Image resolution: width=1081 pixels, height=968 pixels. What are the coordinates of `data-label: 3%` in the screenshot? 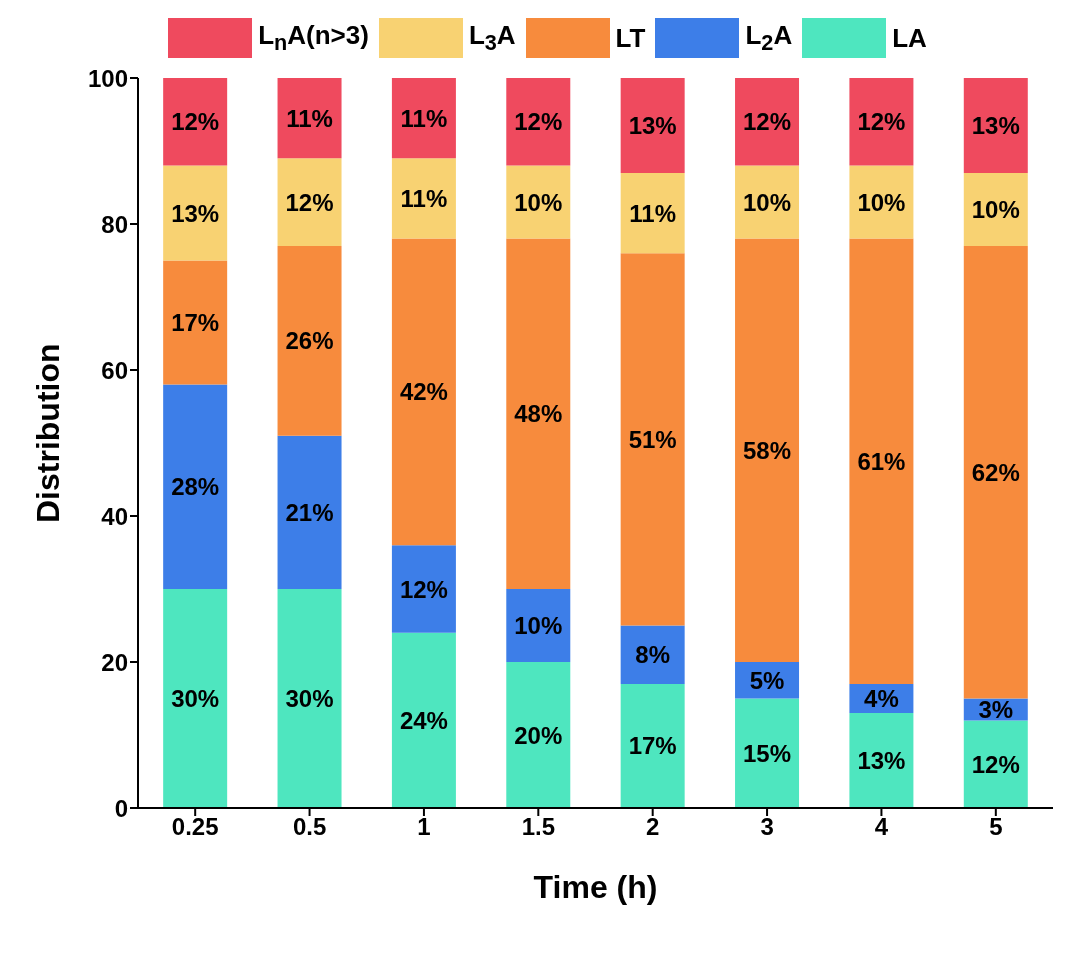 It's located at (996, 709).